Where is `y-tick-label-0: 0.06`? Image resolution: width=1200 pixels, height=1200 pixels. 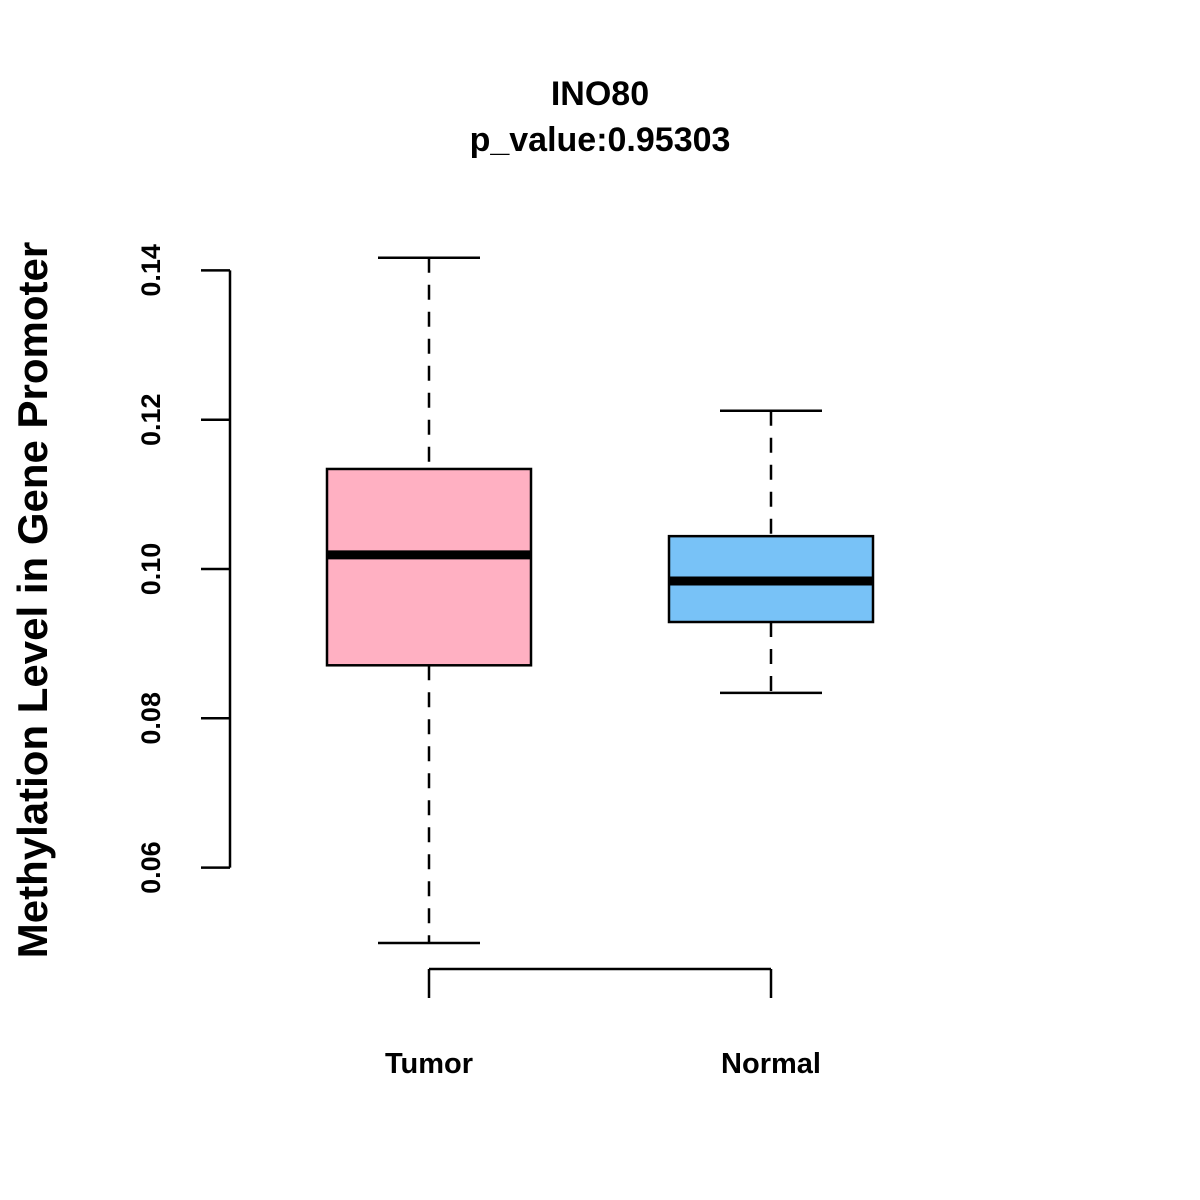 y-tick-label-0: 0.06 is located at coordinates (151, 867).